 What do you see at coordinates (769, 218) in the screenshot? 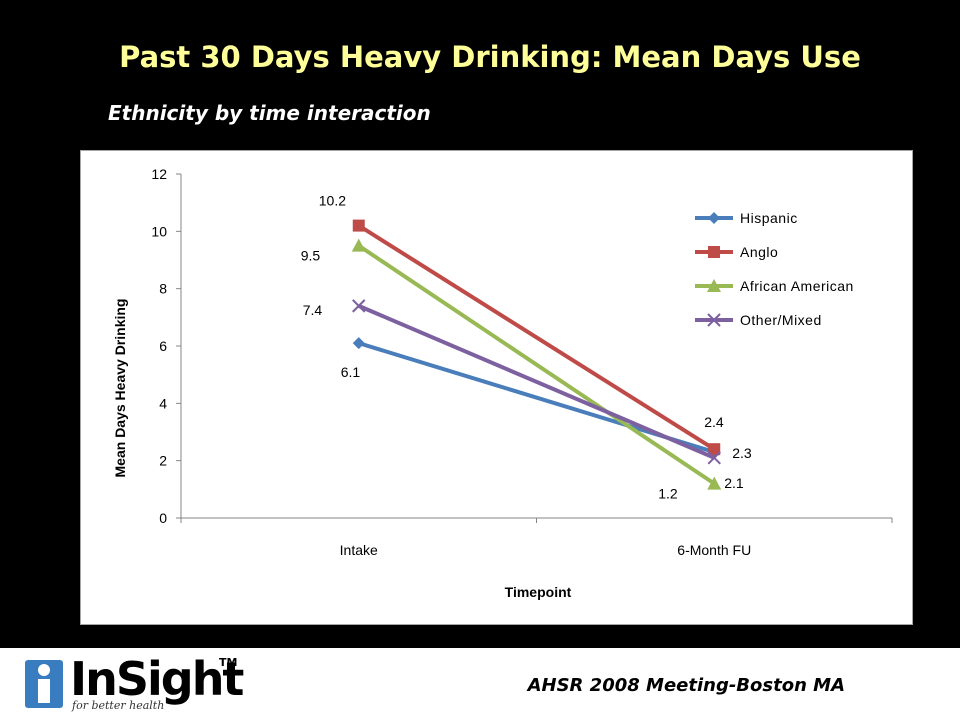
I see `legend-label: Hispanic` at bounding box center [769, 218].